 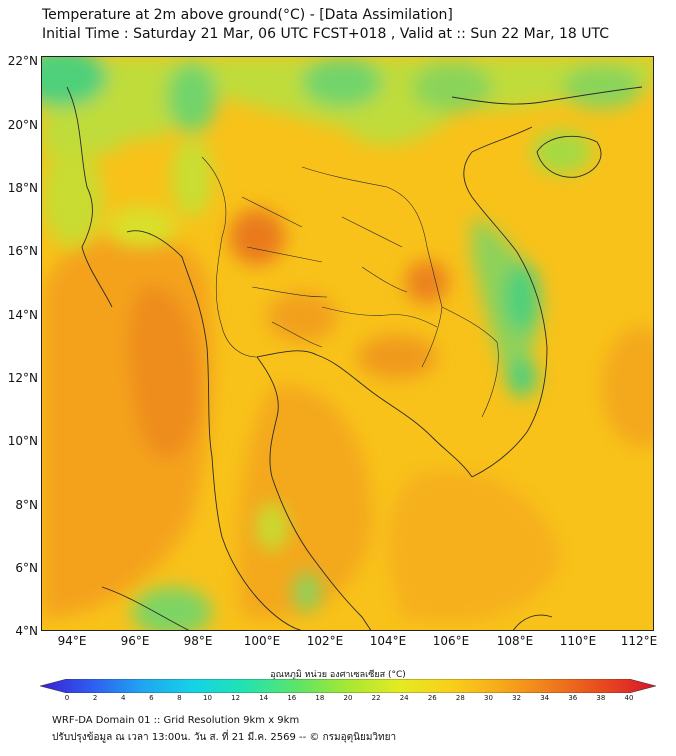 What do you see at coordinates (388, 641) in the screenshot?
I see `lon-label-104e: 104°E` at bounding box center [388, 641].